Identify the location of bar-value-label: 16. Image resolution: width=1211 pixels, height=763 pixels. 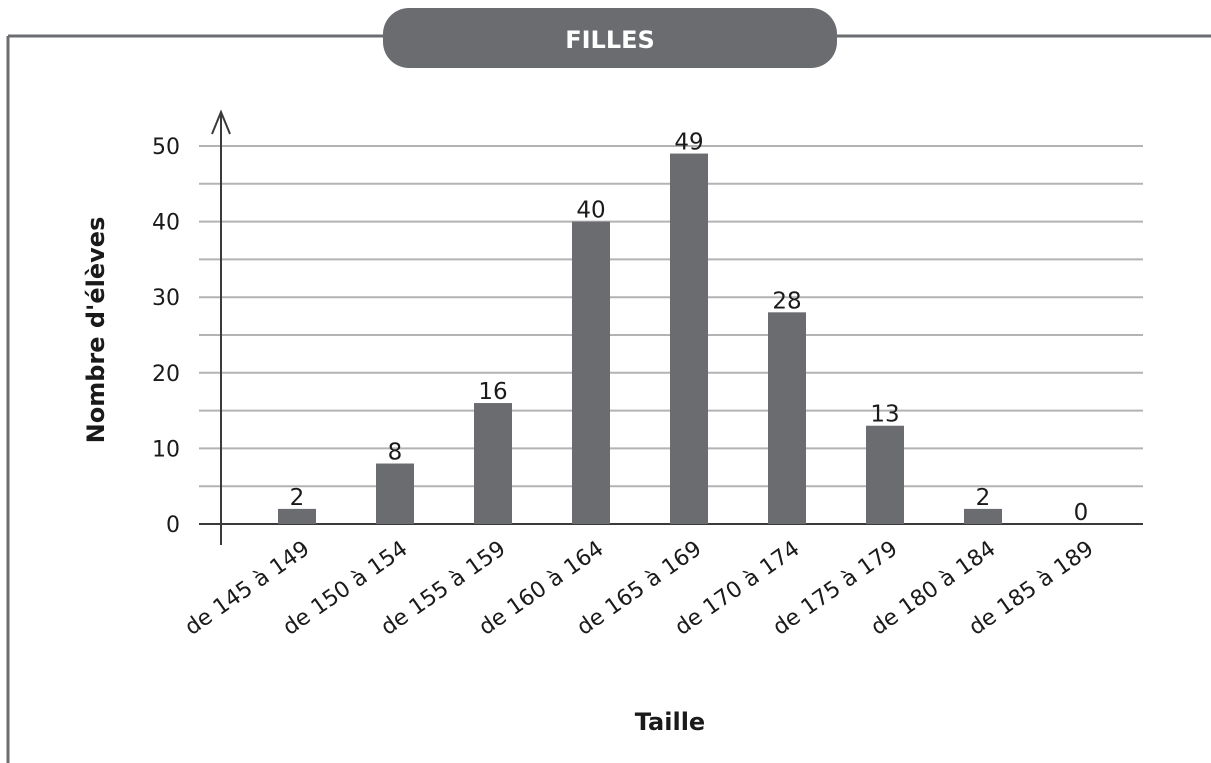
(492, 392).